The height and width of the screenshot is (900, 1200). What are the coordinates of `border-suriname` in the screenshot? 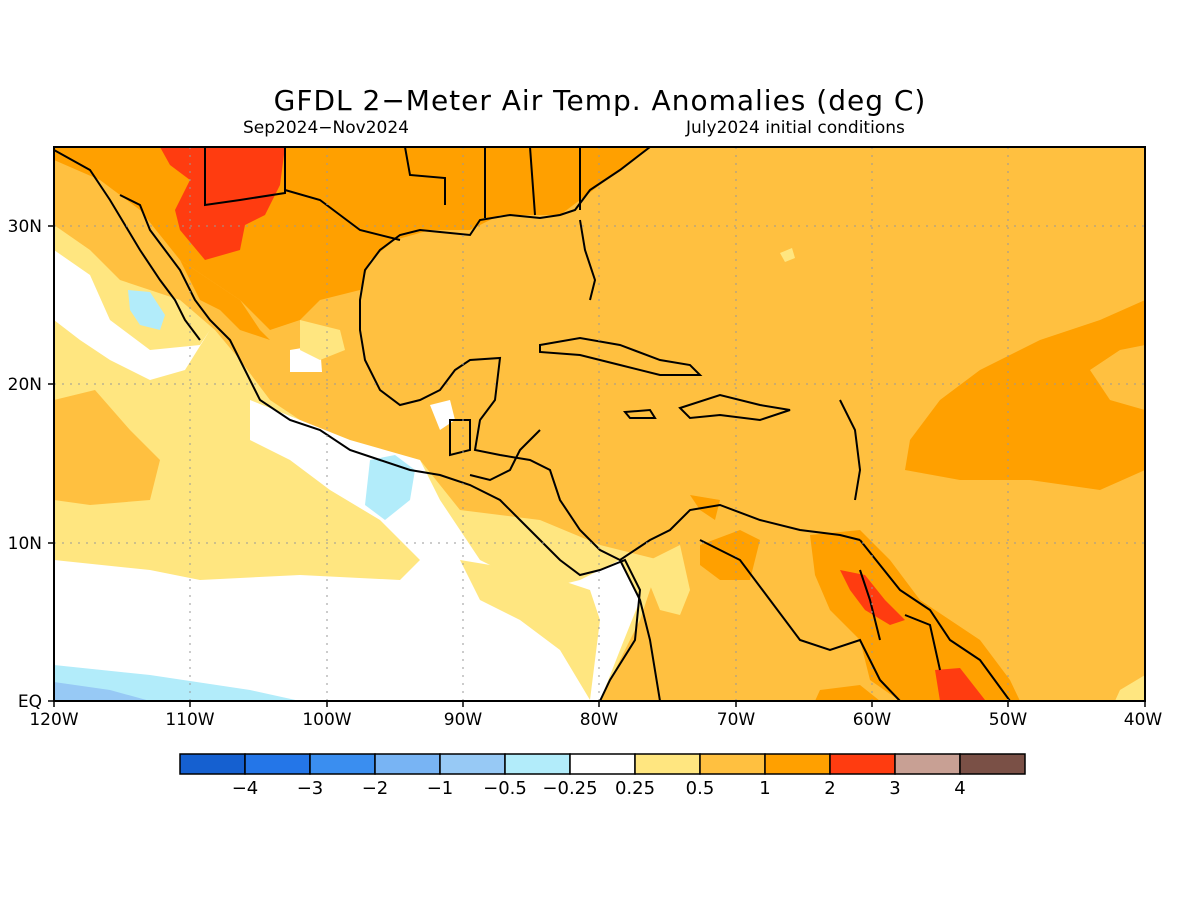 It's located at (922, 642).